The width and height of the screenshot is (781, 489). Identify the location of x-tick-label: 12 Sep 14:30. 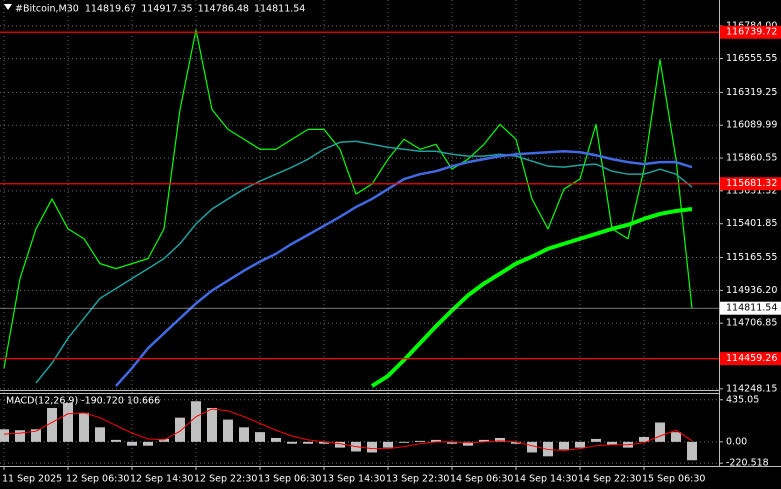
(161, 479).